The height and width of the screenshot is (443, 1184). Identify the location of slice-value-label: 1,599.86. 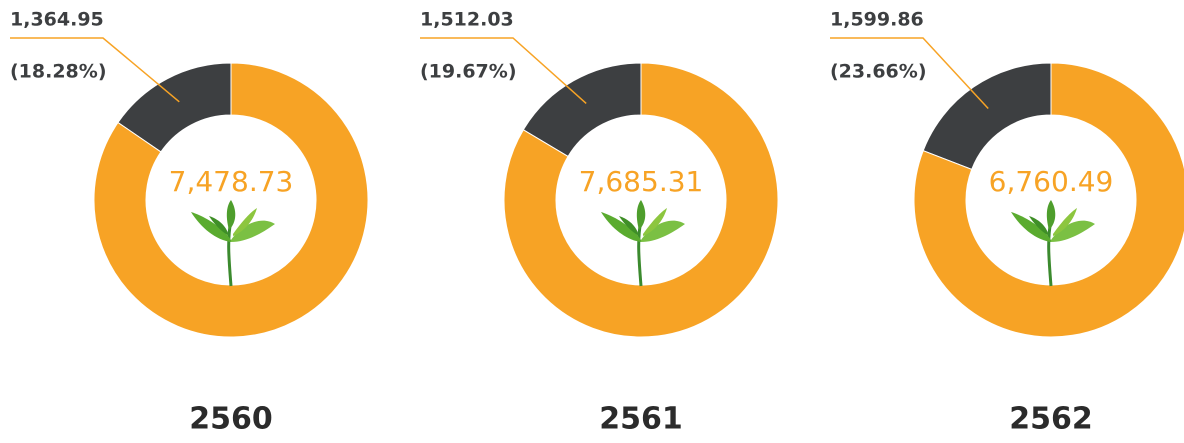
(877, 20).